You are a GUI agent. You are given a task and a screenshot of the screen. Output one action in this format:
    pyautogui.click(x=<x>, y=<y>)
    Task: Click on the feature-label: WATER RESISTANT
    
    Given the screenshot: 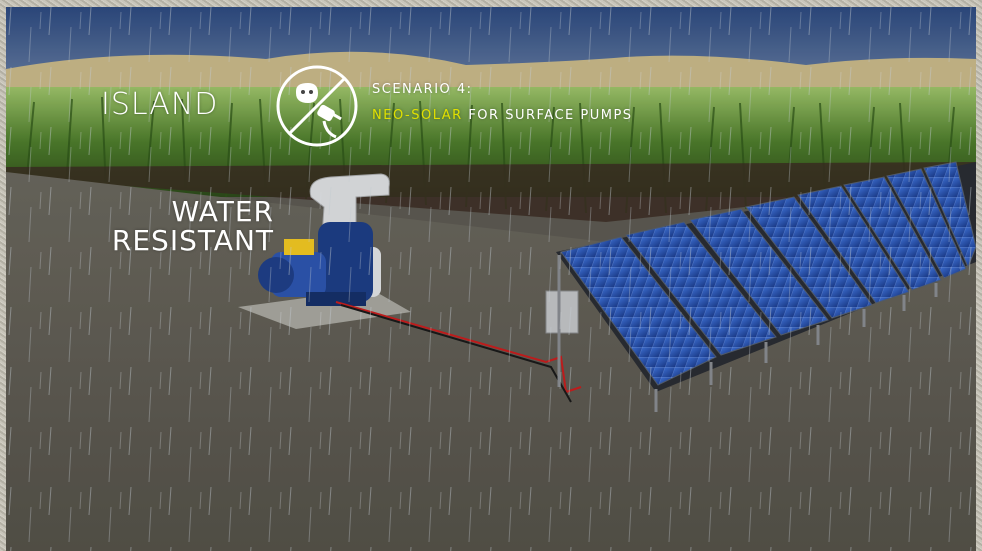 What is the action you would take?
    pyautogui.click(x=165, y=226)
    